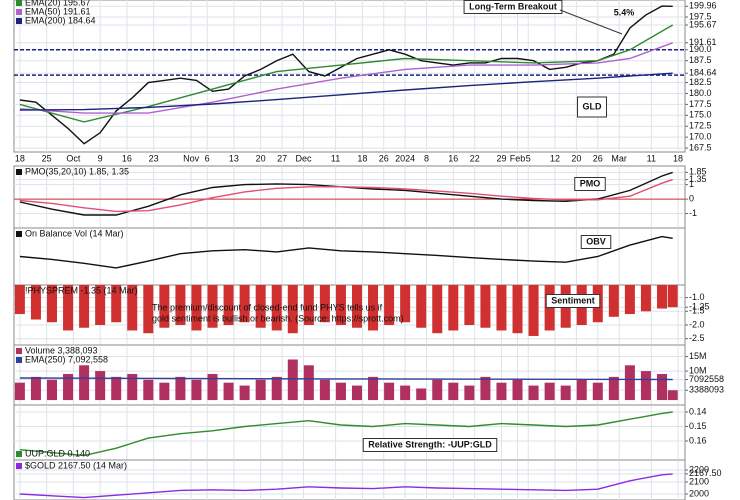  Describe the element at coordinates (706, 379) in the screenshot. I see `y-tick-label: 7092558` at that location.